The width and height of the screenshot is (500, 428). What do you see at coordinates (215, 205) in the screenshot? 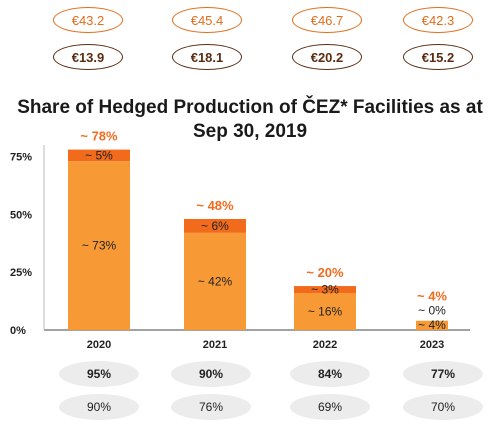
I see `total-label: ~ 48%` at bounding box center [215, 205].